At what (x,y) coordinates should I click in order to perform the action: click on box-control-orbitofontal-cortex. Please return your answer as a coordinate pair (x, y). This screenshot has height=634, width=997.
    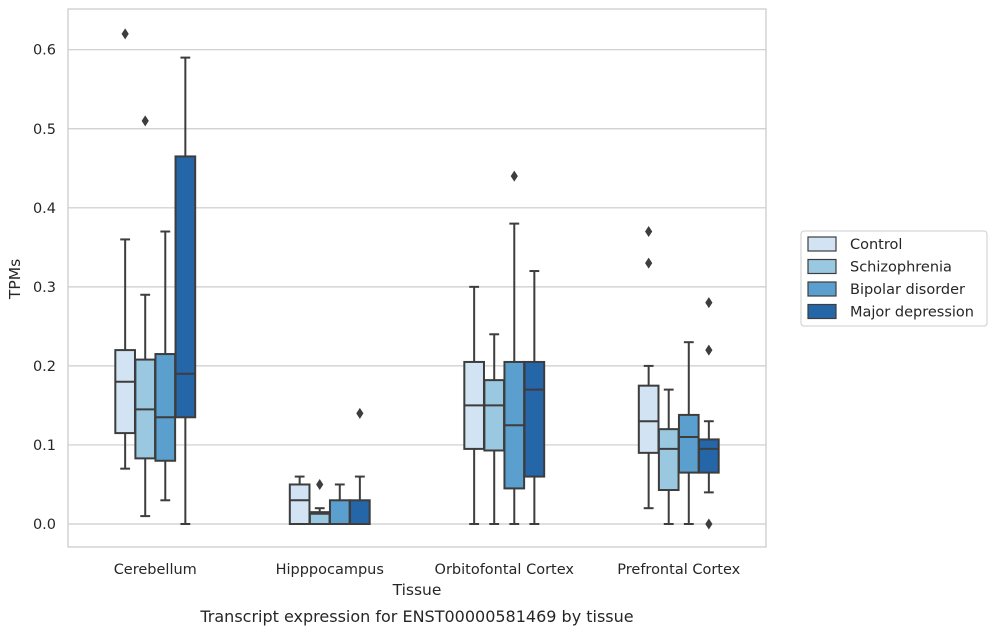
    Looking at the image, I should click on (474, 405).